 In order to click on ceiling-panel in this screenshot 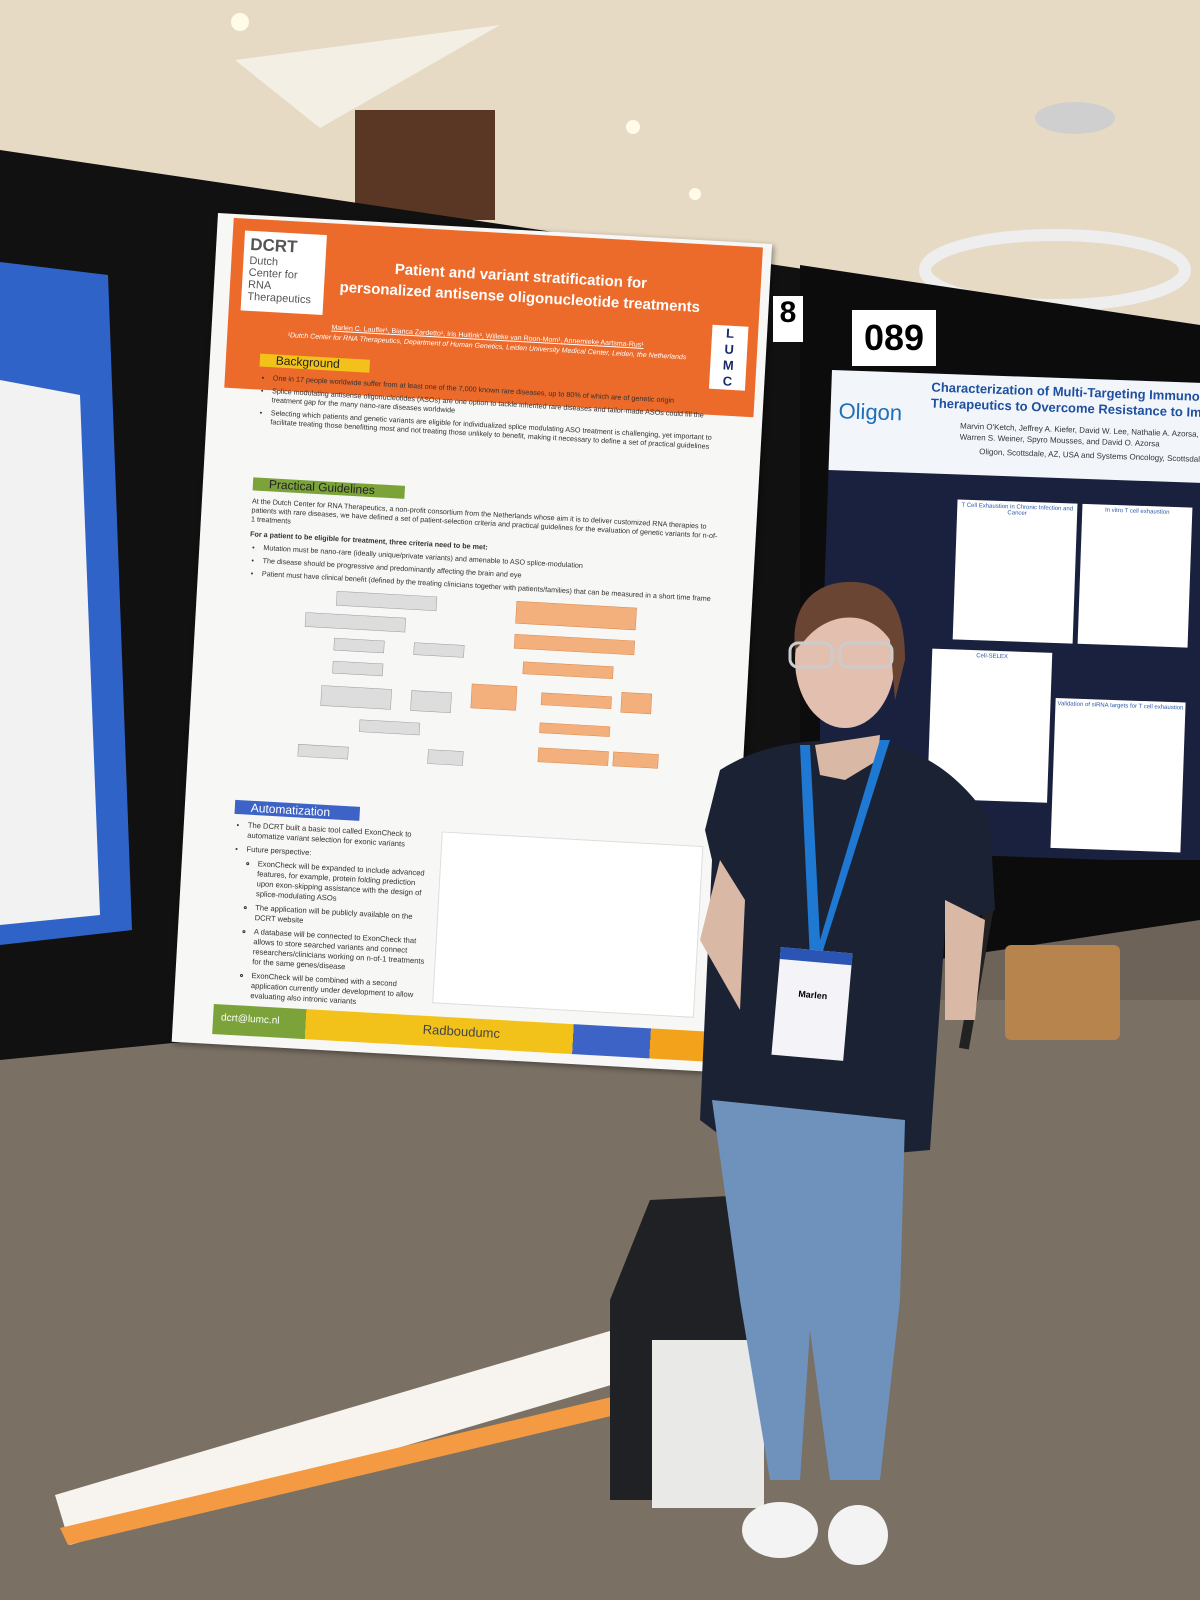, I will do `click(367, 76)`.